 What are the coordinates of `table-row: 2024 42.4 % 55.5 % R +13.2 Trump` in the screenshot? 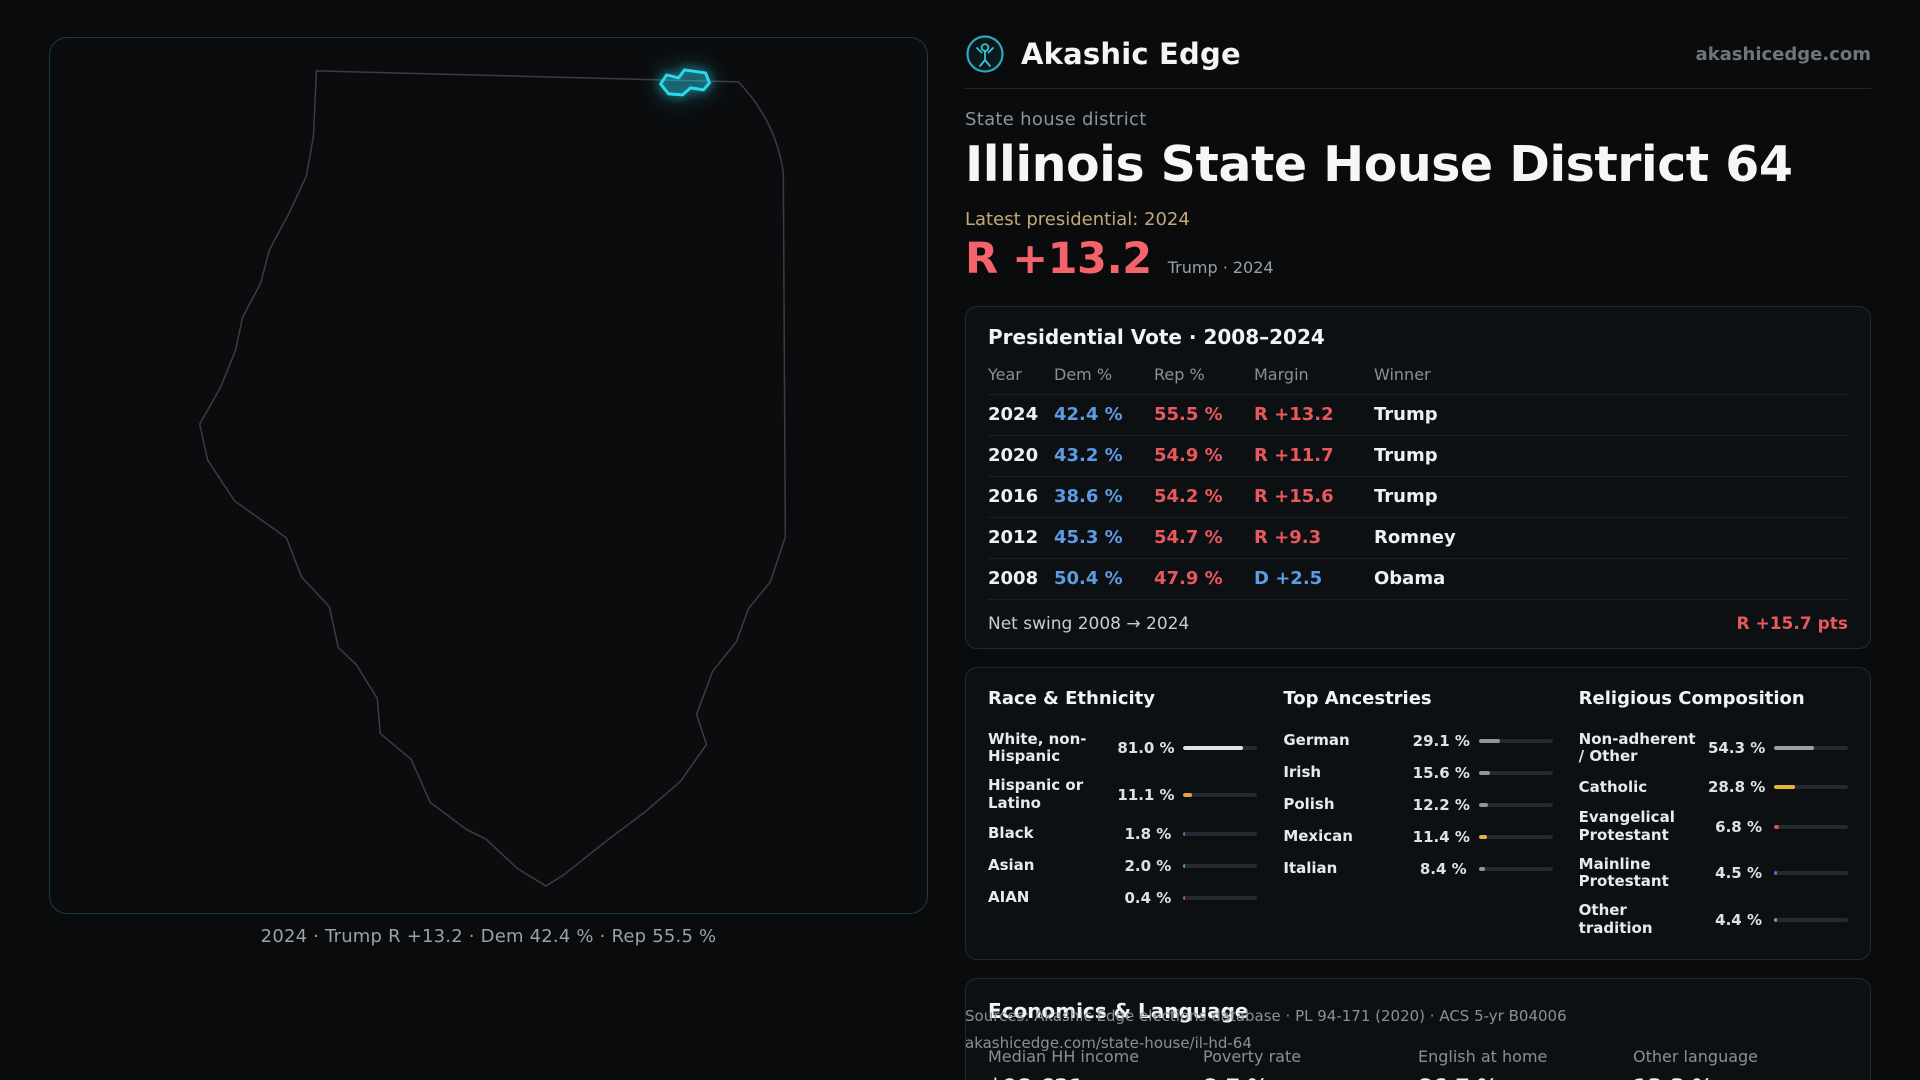 It's located at (1418, 415).